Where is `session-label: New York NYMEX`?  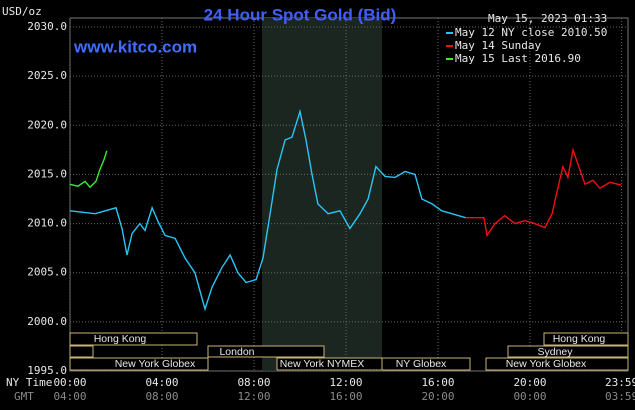
session-label: New York NYMEX is located at coordinates (322, 364).